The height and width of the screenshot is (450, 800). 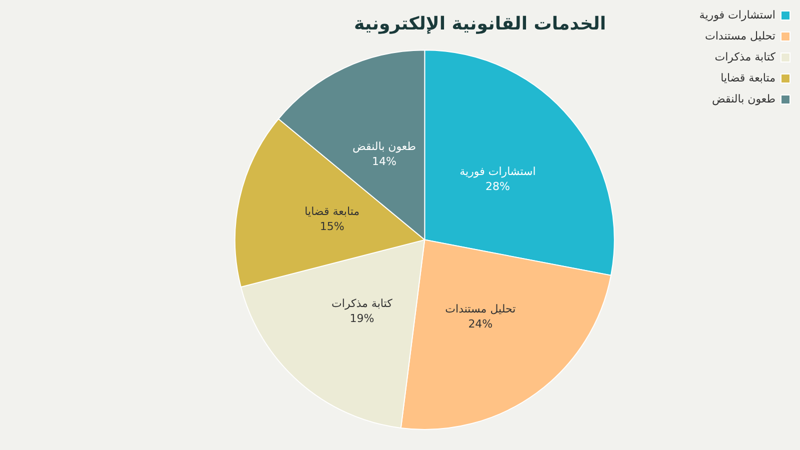 I want to click on data-label: 19%, so click(x=362, y=318).